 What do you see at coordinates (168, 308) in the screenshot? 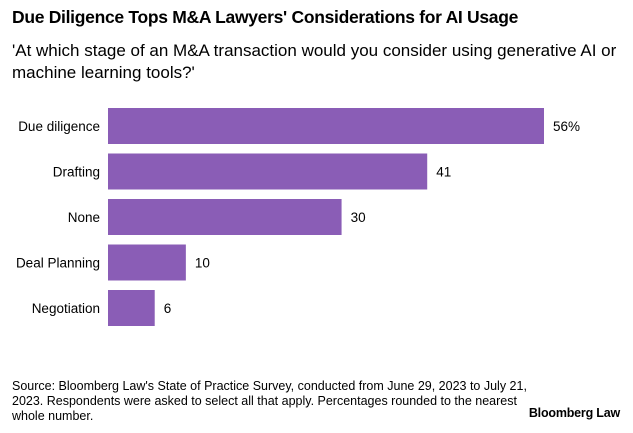
I see `value-label-negotiation: 6` at bounding box center [168, 308].